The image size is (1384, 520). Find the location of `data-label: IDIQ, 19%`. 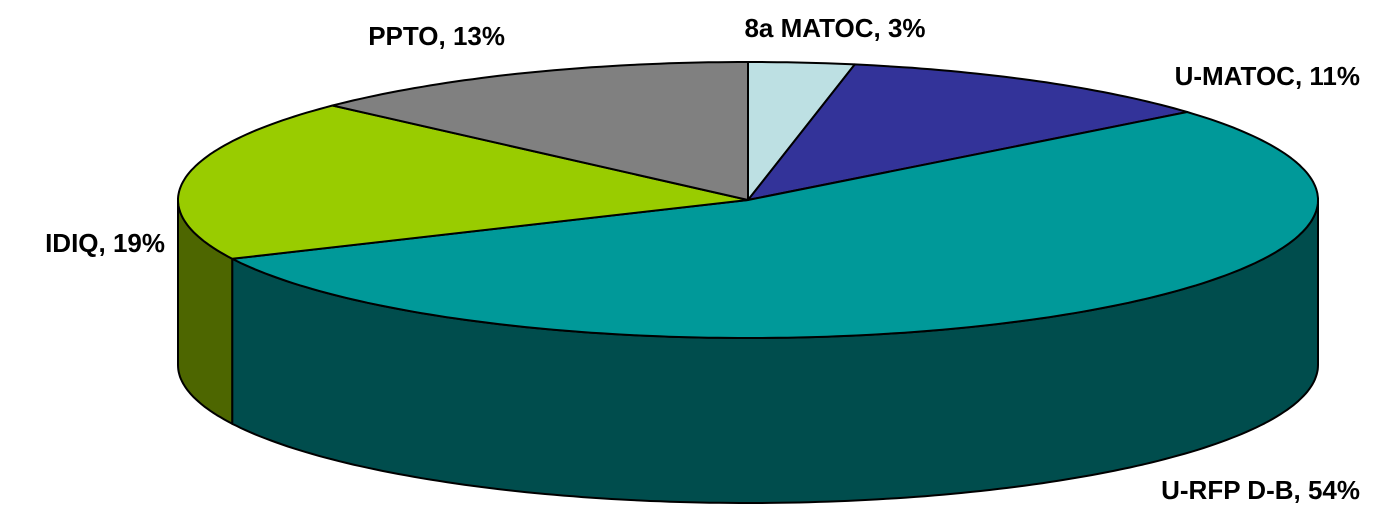

data-label: IDIQ, 19% is located at coordinates (105, 243).